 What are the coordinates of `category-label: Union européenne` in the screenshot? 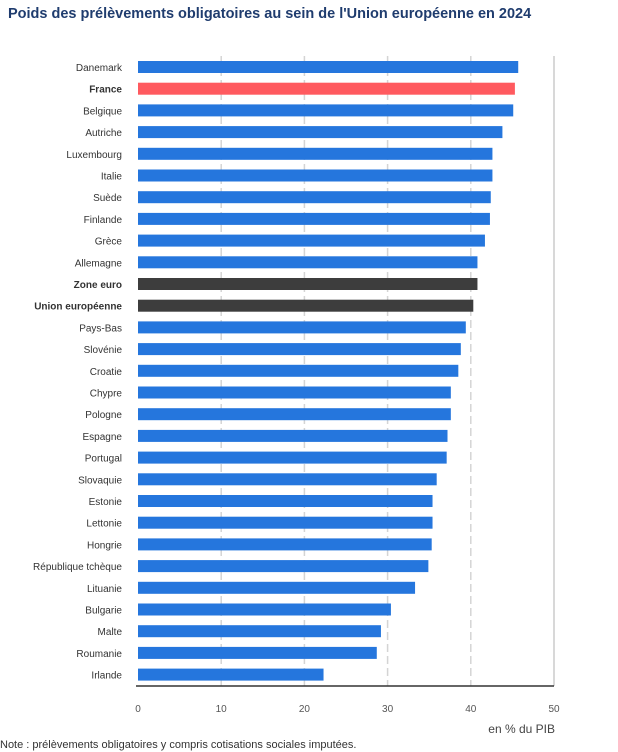 It's located at (78, 307).